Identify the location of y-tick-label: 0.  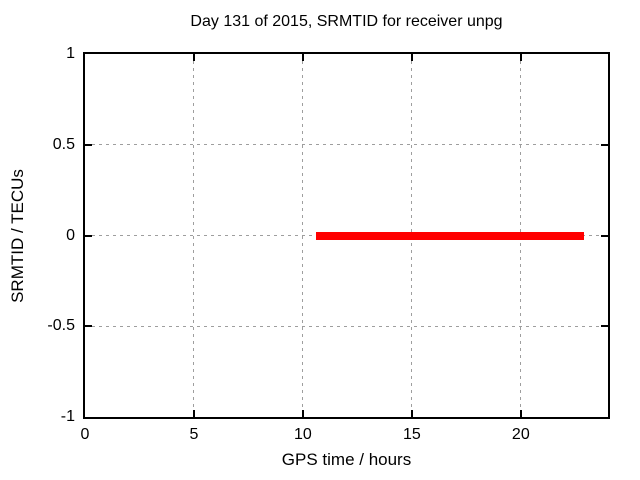
(70, 235).